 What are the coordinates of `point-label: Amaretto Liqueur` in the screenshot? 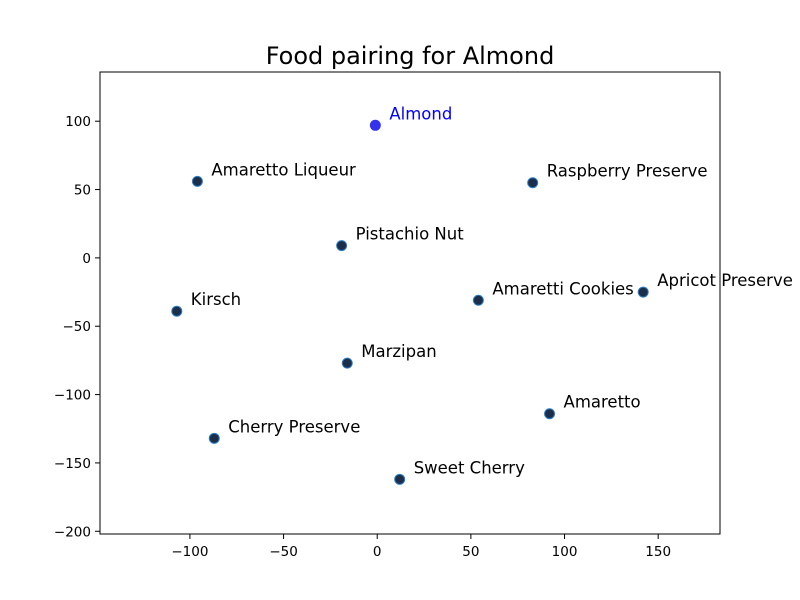 It's located at (283, 169).